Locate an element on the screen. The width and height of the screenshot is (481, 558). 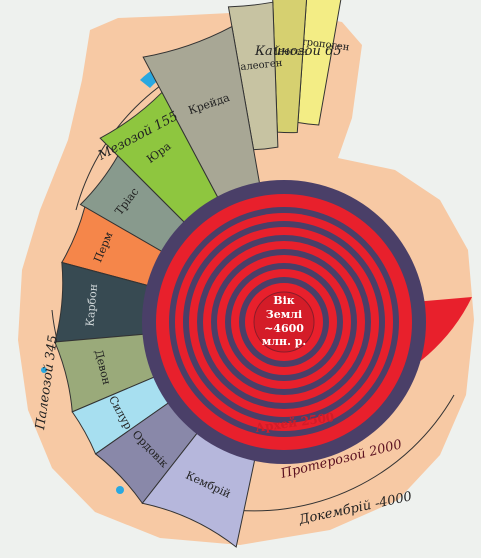
period-label: Карбон is located at coordinates (91, 305).